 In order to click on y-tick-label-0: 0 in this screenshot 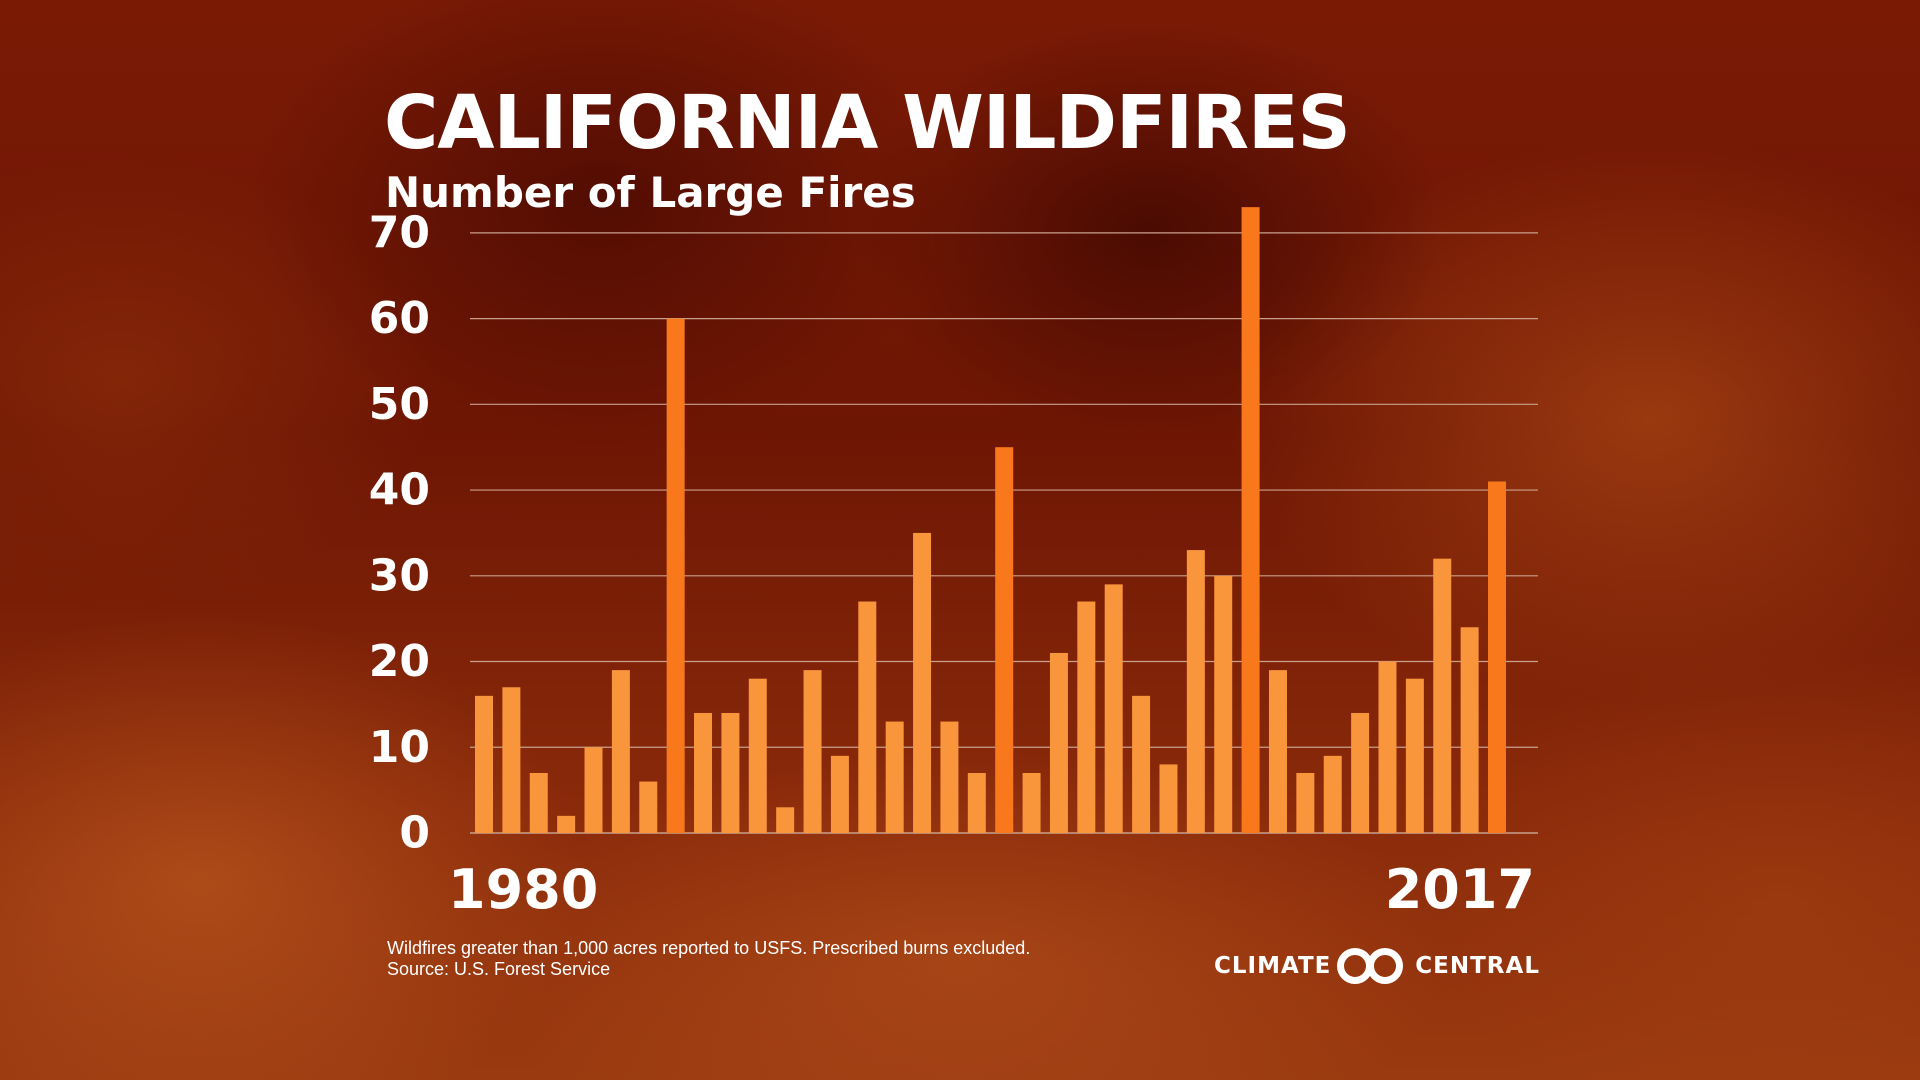, I will do `click(414, 833)`.